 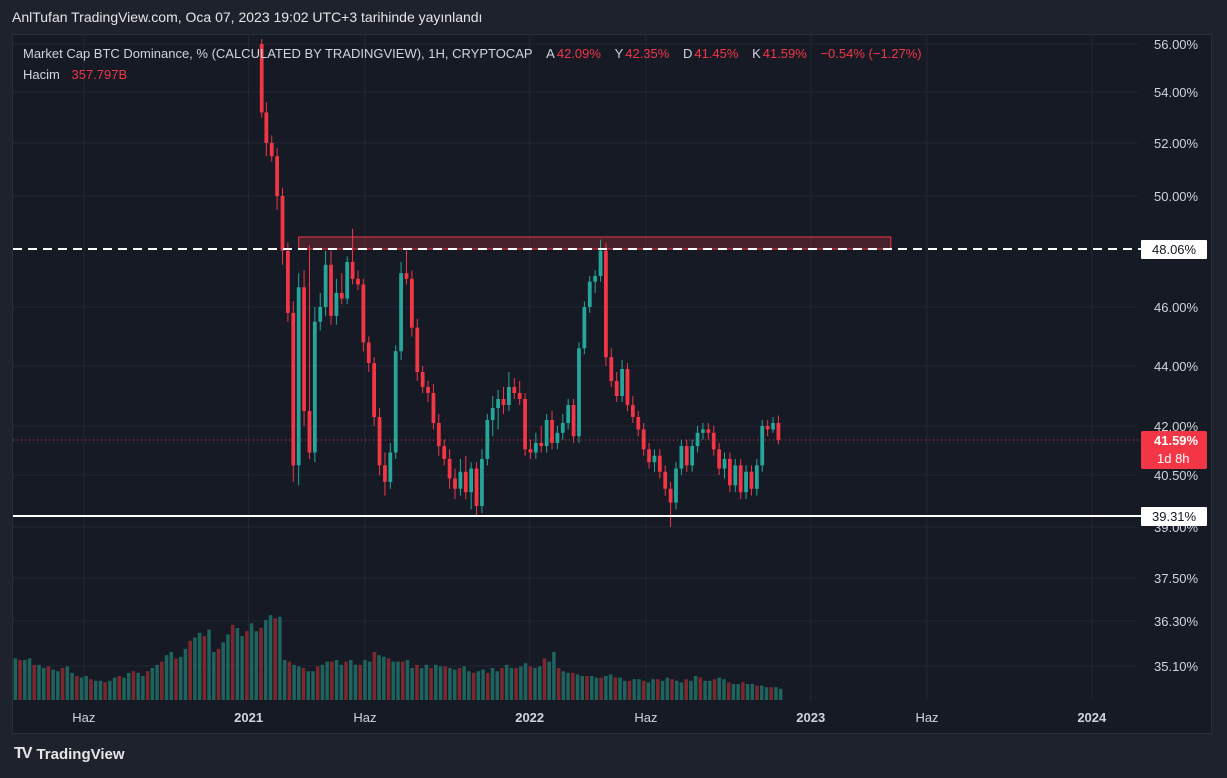 What do you see at coordinates (687, 53) in the screenshot?
I see `legend-low-label: D` at bounding box center [687, 53].